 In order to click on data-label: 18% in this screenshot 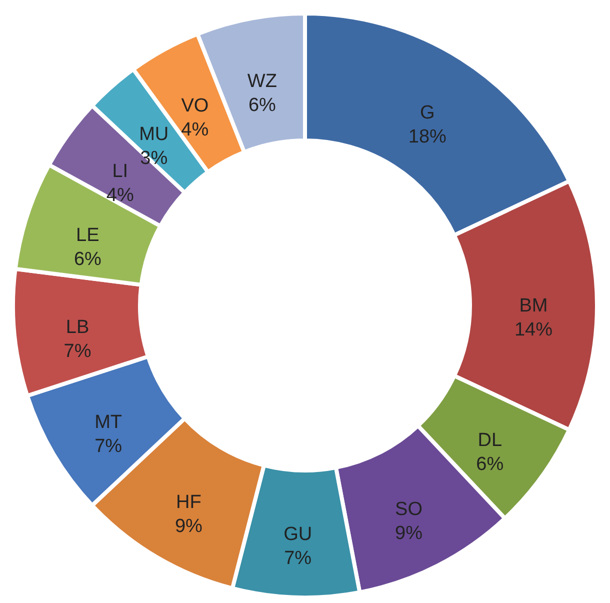, I will do `click(427, 137)`.